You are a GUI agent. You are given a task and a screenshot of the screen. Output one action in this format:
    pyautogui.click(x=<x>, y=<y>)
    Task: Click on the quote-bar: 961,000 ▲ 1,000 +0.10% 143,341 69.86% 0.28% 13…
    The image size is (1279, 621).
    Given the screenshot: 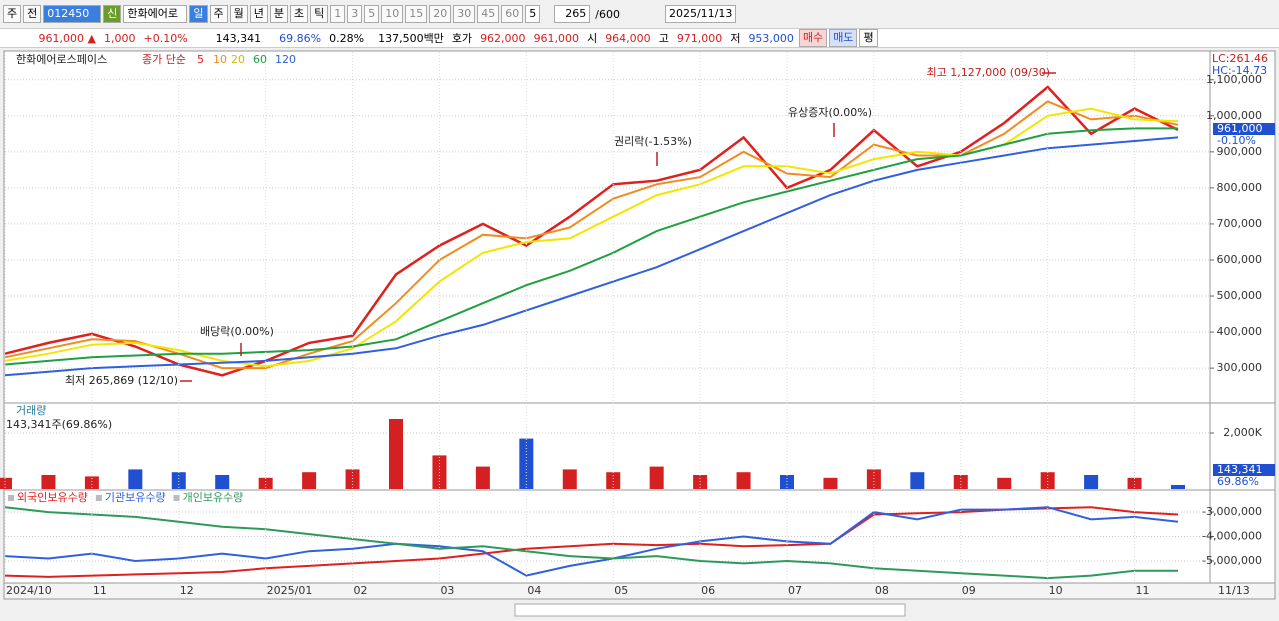 What is the action you would take?
    pyautogui.click(x=639, y=38)
    